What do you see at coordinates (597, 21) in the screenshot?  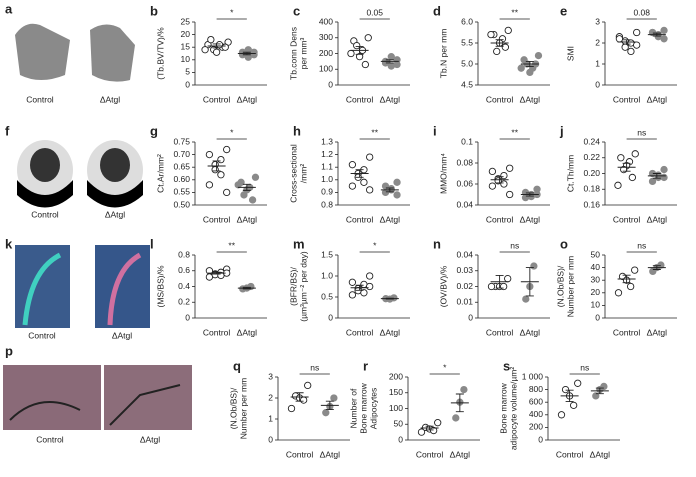 I see `y-tick-label: 3` at bounding box center [597, 21].